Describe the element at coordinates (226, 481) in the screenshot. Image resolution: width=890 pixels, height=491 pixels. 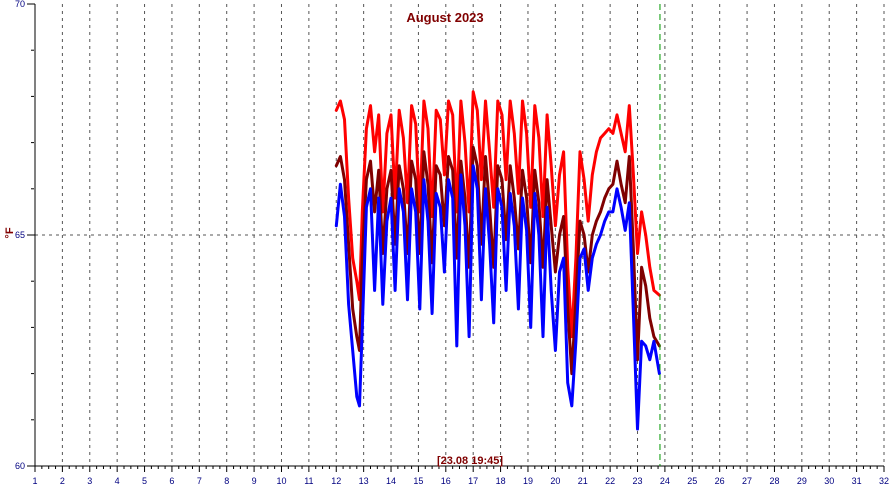
I see `x-tick-label: 8` at that location.